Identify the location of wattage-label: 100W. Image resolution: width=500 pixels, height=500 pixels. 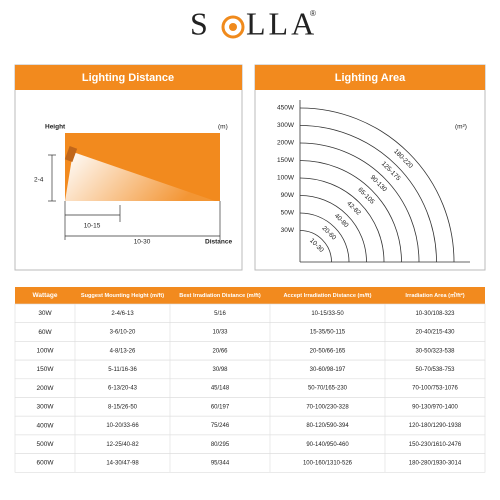
(286, 178).